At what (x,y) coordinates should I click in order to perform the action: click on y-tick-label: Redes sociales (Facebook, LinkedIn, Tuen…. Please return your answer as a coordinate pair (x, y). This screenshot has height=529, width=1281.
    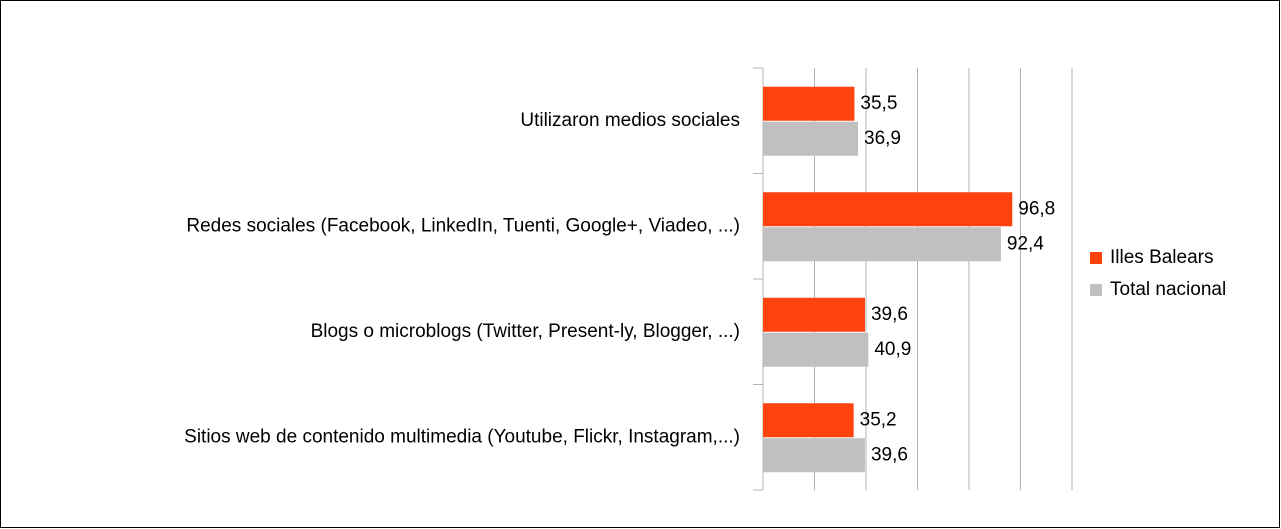
    Looking at the image, I should click on (463, 225).